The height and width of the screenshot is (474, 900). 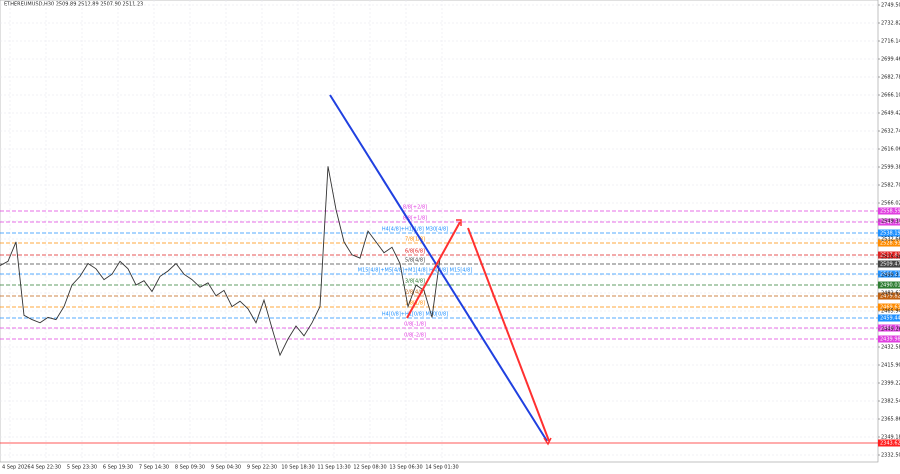 I want to click on x-tick-label: 10 Sep 18:30, so click(x=297, y=468).